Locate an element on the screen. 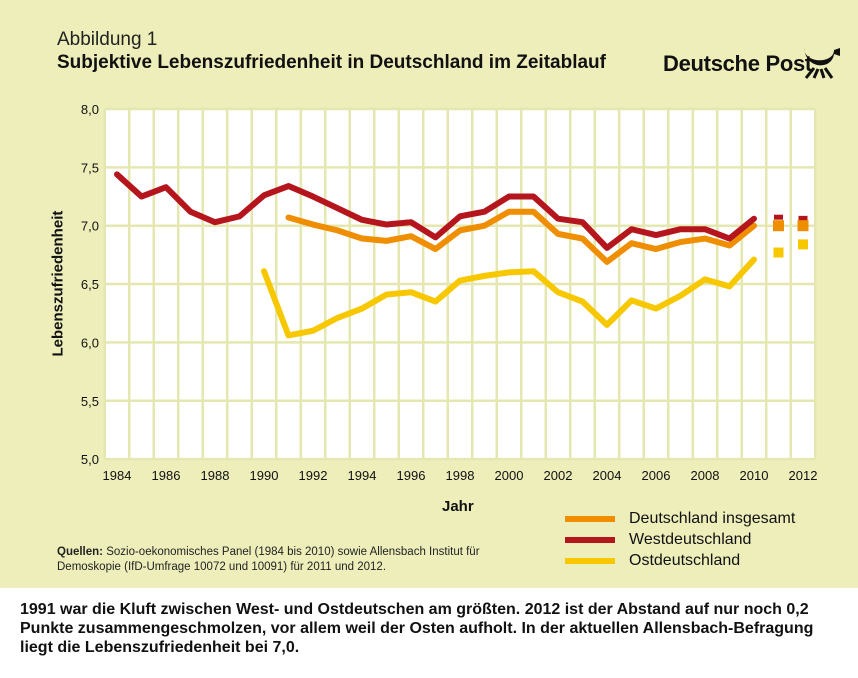 The width and height of the screenshot is (858, 678). x-tick-label: 1990 is located at coordinates (264, 475).